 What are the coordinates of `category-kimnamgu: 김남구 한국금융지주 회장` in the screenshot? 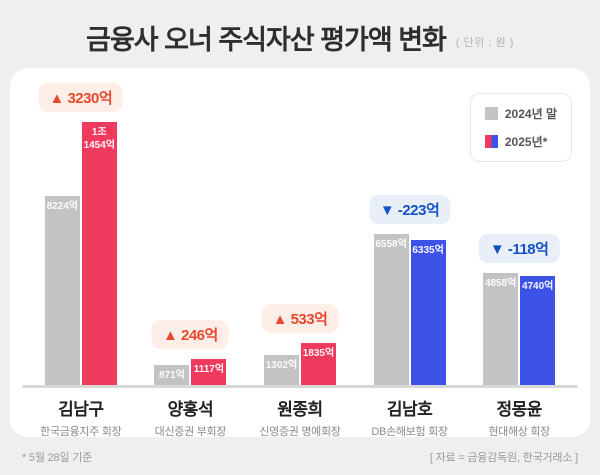 It's located at (81, 417).